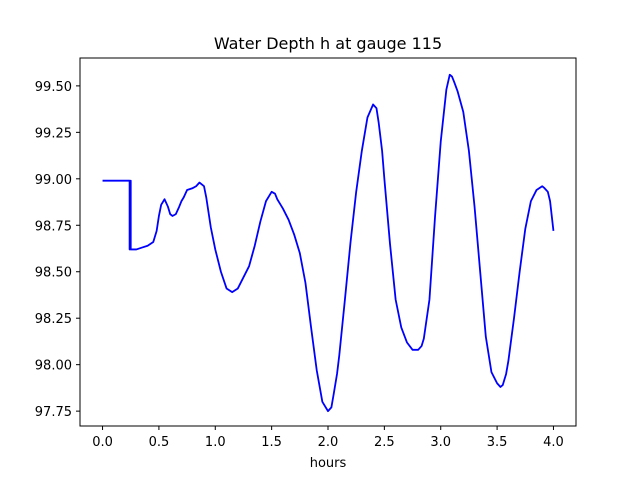 The height and width of the screenshot is (480, 640). Describe the element at coordinates (215, 442) in the screenshot. I see `x-tick-label: 1.0` at that location.